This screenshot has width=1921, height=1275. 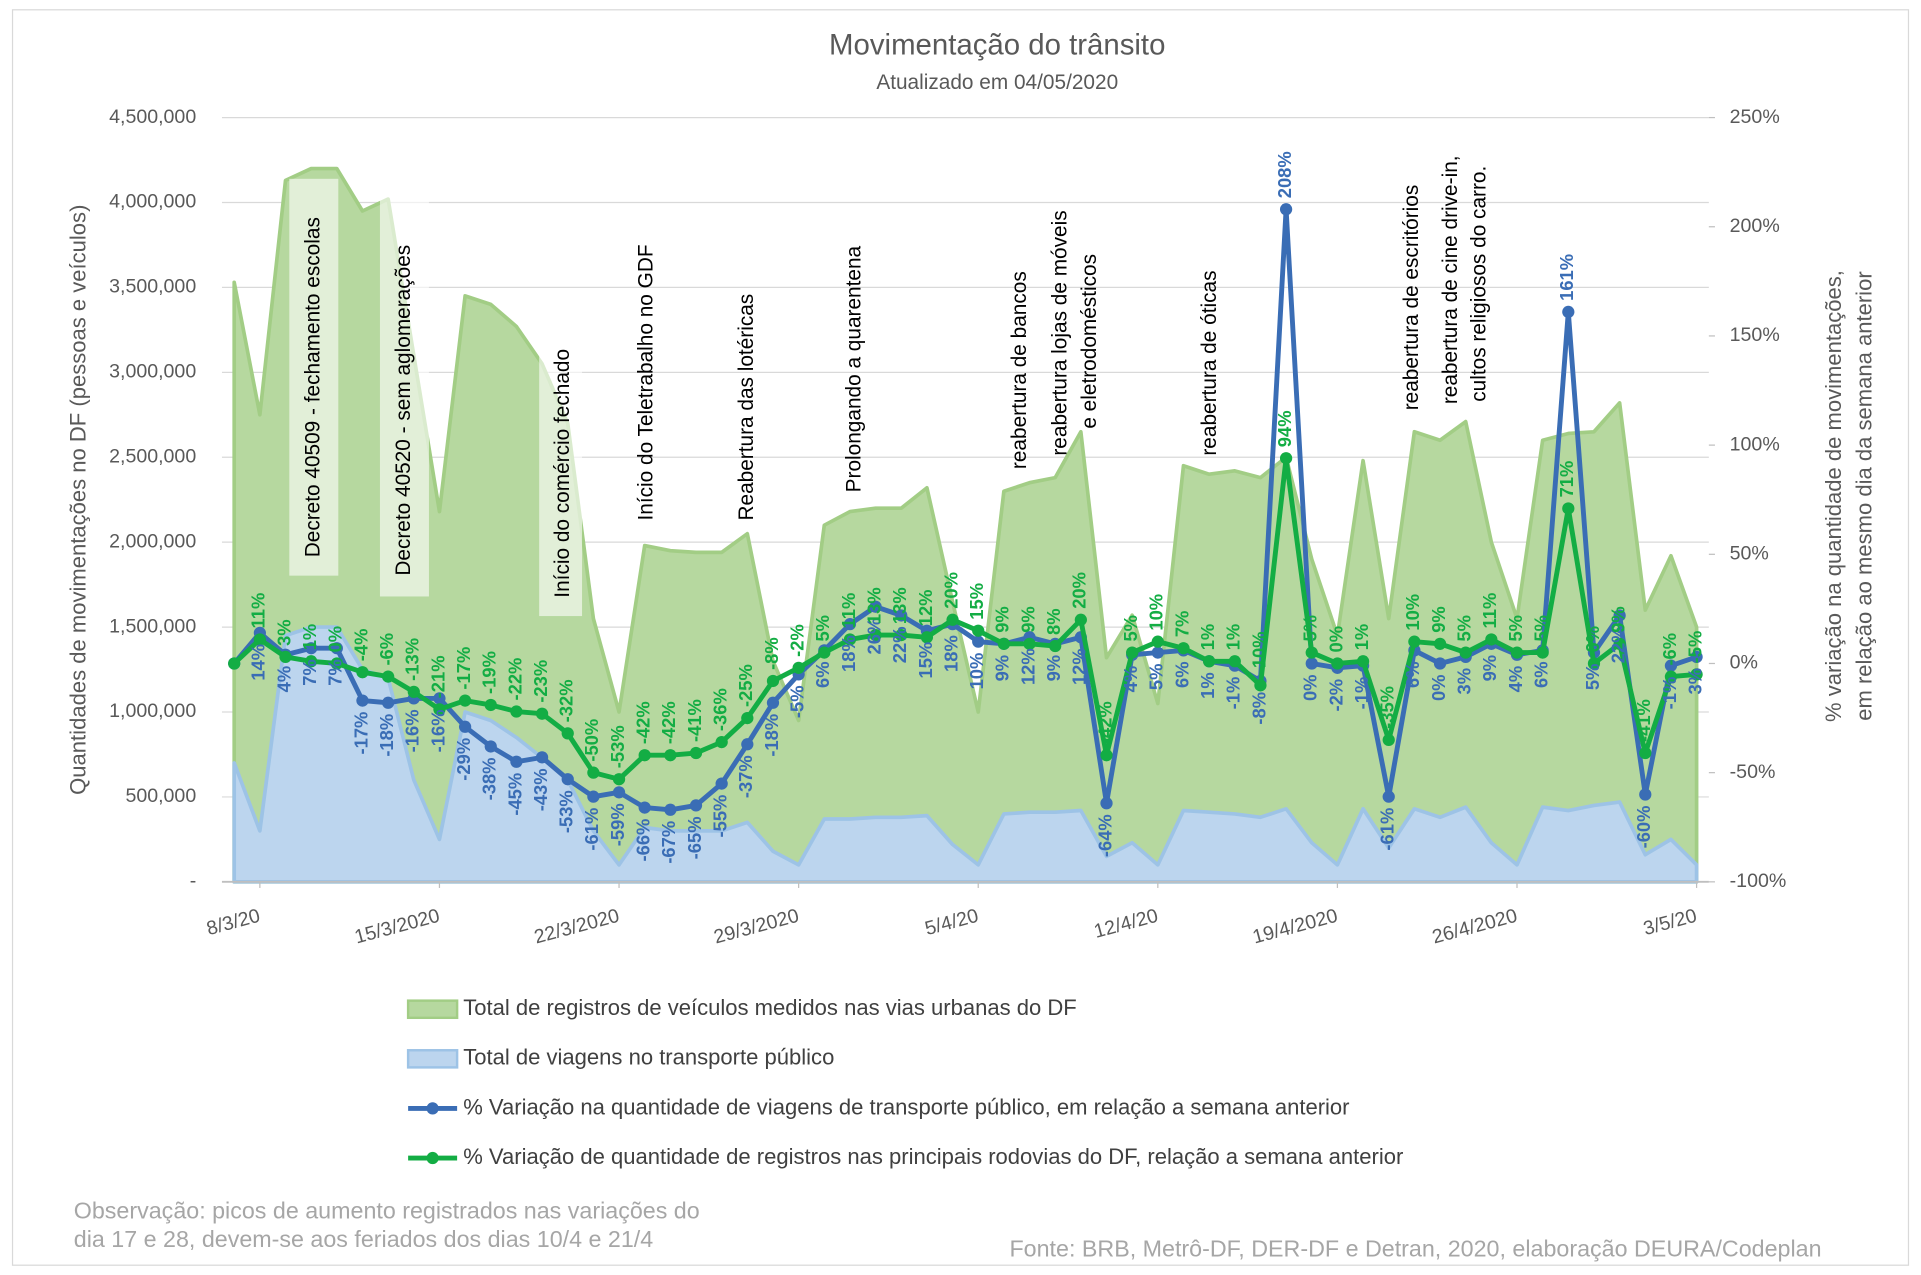 I want to click on y2-tick-label: 0%, so click(x=1744, y=663).